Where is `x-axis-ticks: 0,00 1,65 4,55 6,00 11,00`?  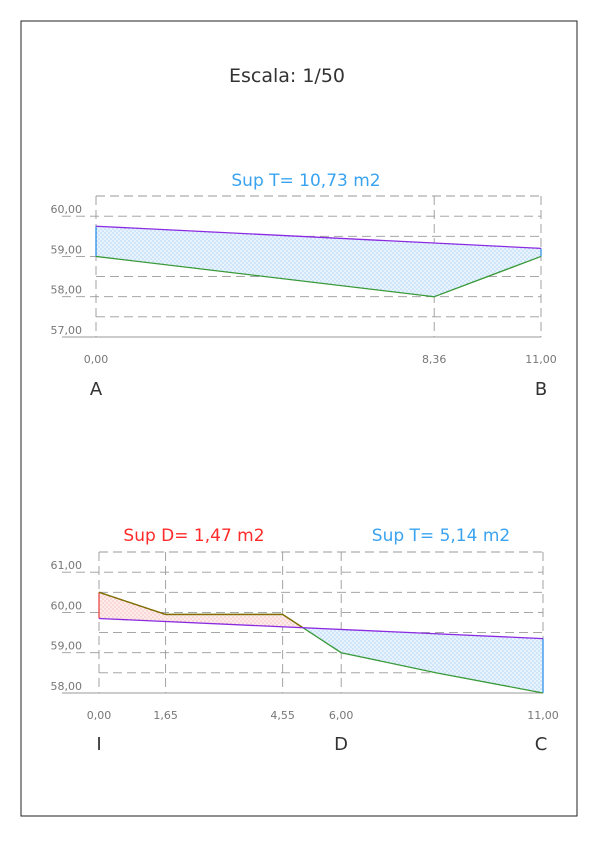
x-axis-ticks: 0,00 1,65 4,55 6,00 11,00 is located at coordinates (323, 715).